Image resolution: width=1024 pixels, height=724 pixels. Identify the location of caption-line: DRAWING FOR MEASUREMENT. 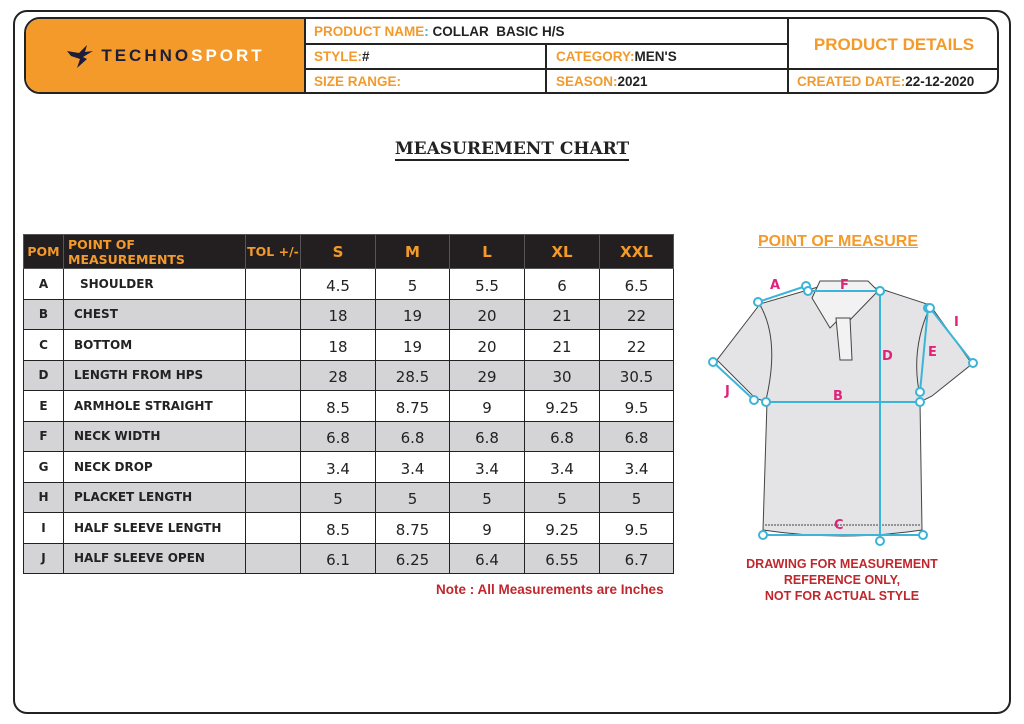
(842, 564).